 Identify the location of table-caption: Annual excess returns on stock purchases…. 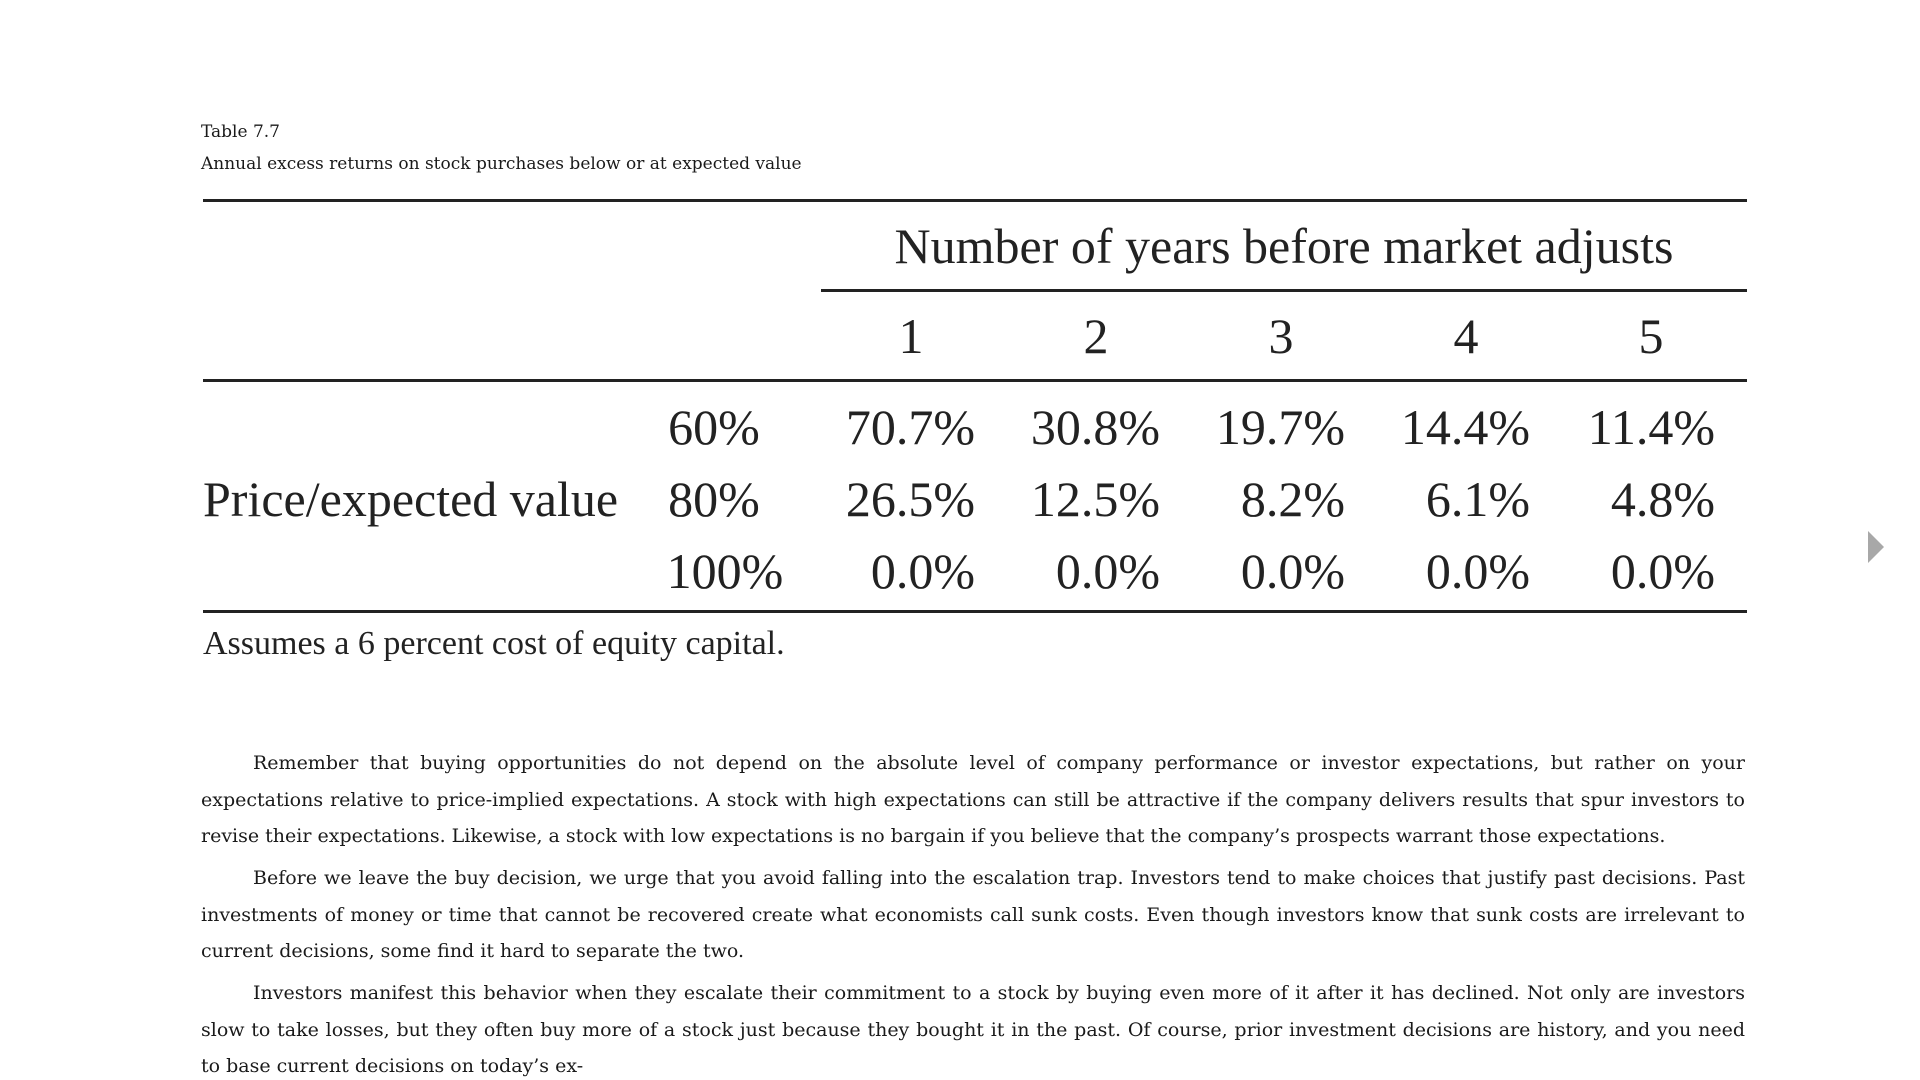
(501, 164).